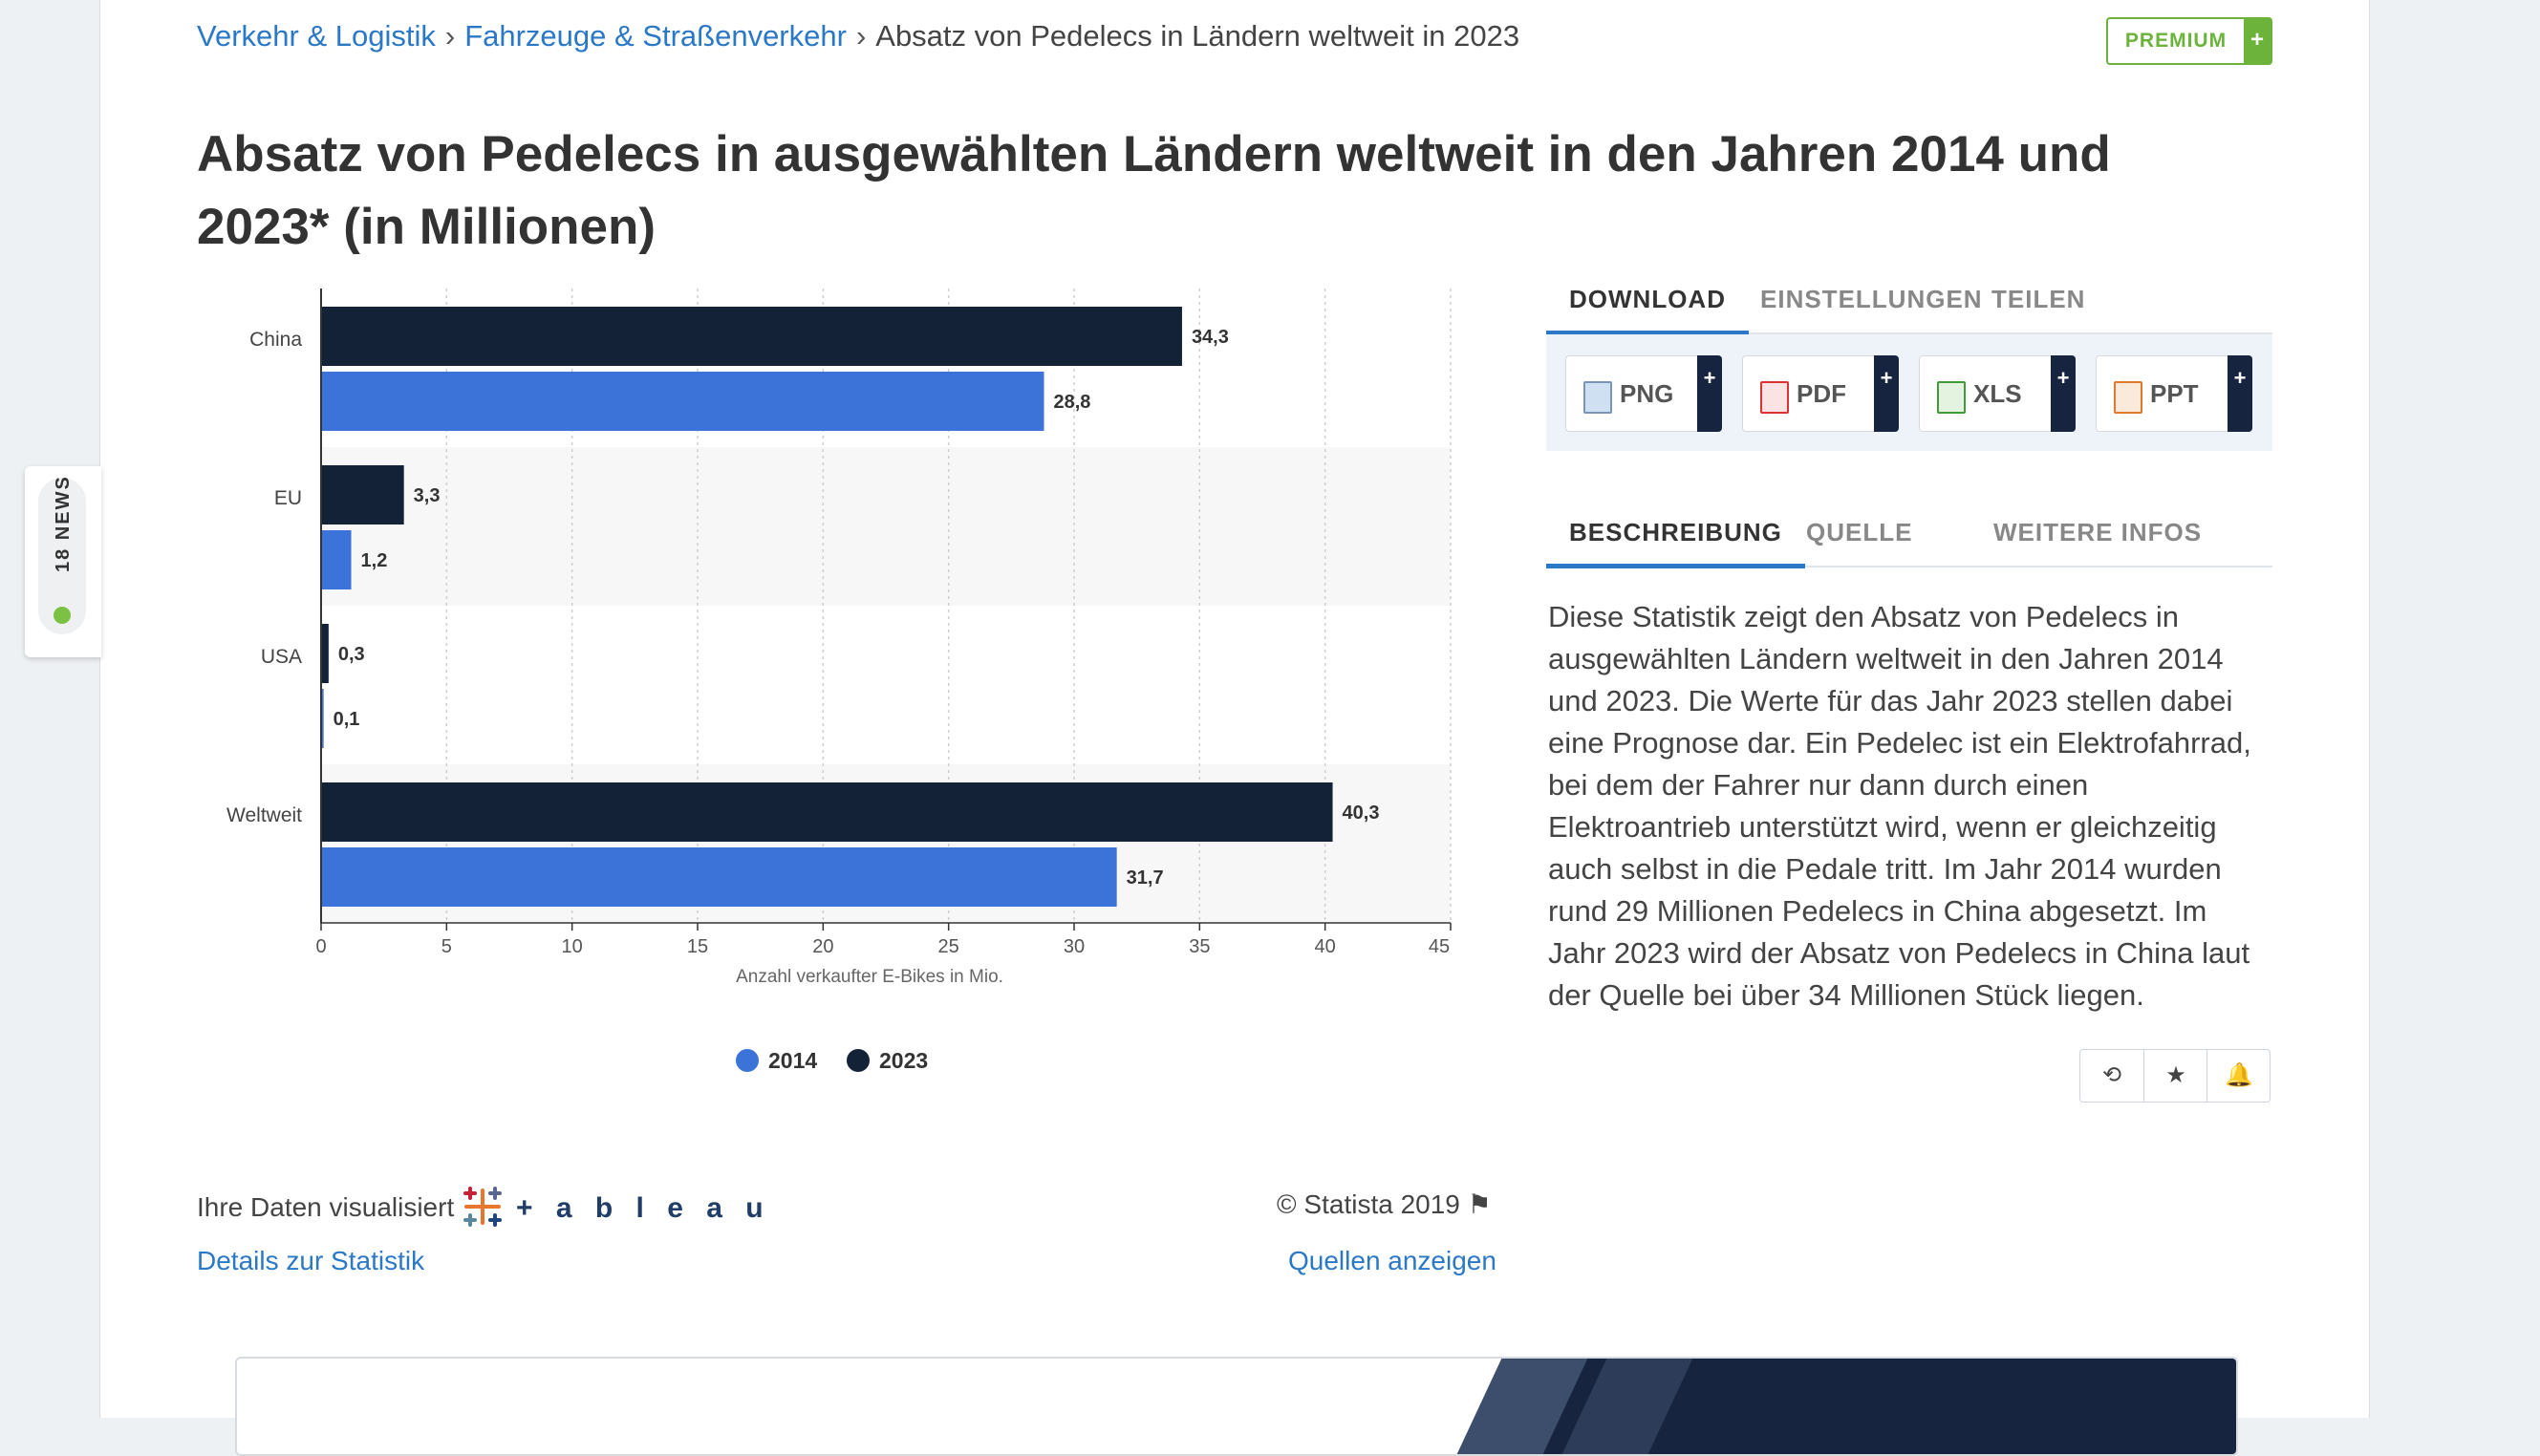 This screenshot has height=1456, width=2540. I want to click on news-tab: 18 NEWS, so click(63, 562).